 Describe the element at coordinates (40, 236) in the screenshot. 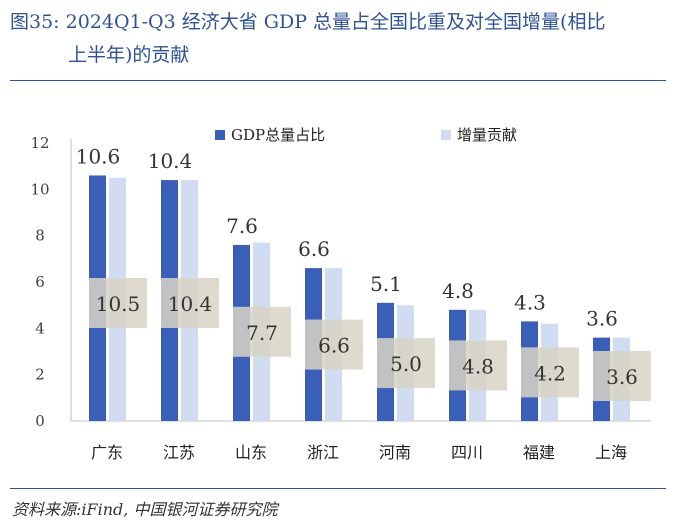

I see `y-tick-label: 8` at that location.